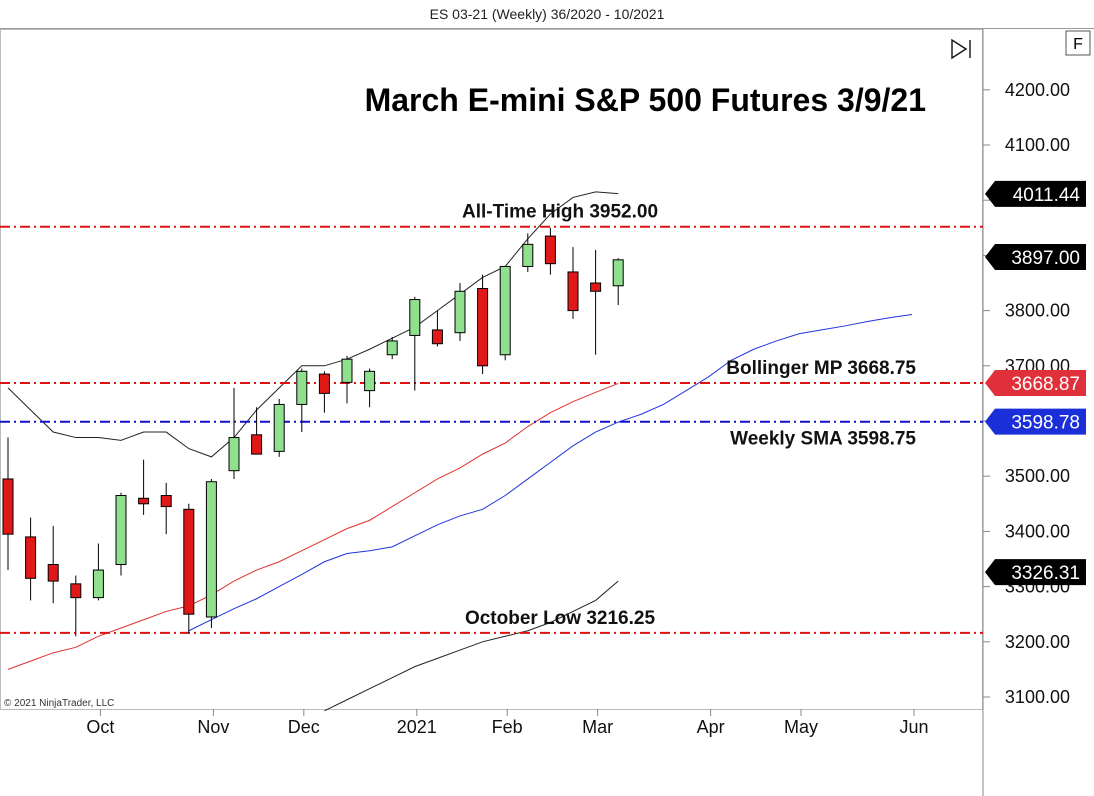 This screenshot has height=796, width=1094. Describe the element at coordinates (645, 100) in the screenshot. I see `chart-title: March E-mini S&P 500 Futures 3/9/21` at that location.